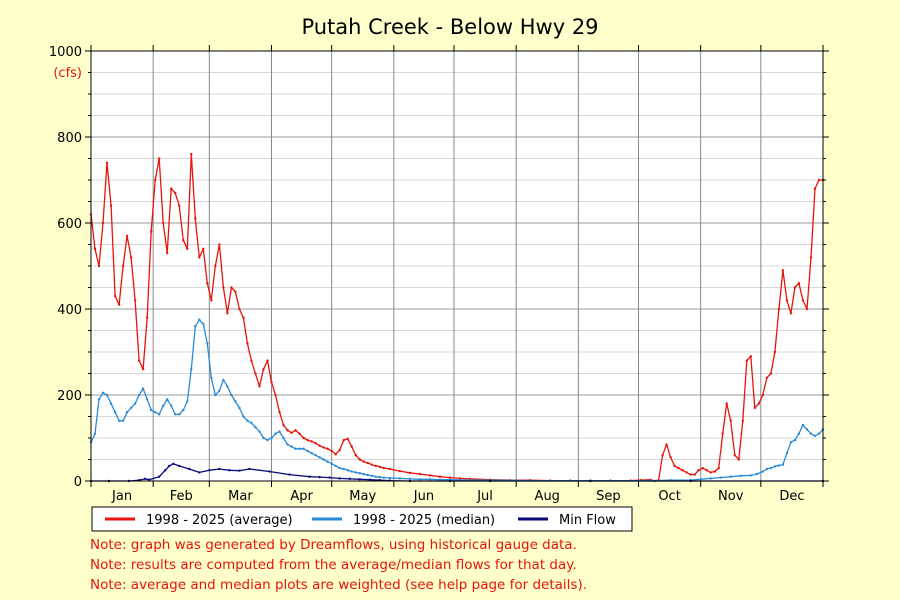  Describe the element at coordinates (362, 496) in the screenshot. I see `x-tick-label: May` at that location.